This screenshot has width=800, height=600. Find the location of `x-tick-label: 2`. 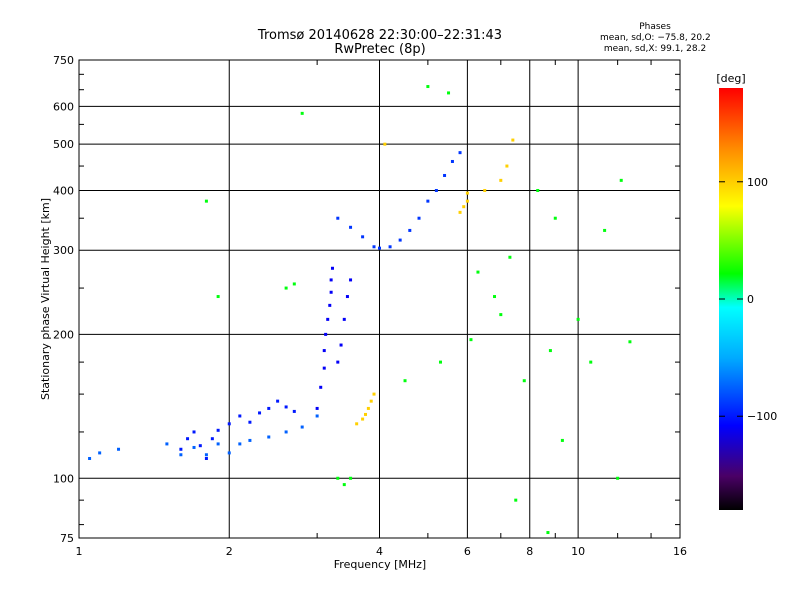

x-tick-label: 2 is located at coordinates (229, 551).